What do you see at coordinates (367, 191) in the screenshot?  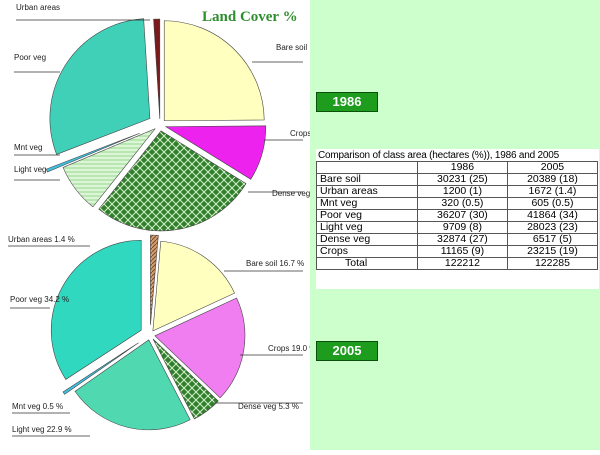 I see `row-label: Urban areas` at bounding box center [367, 191].